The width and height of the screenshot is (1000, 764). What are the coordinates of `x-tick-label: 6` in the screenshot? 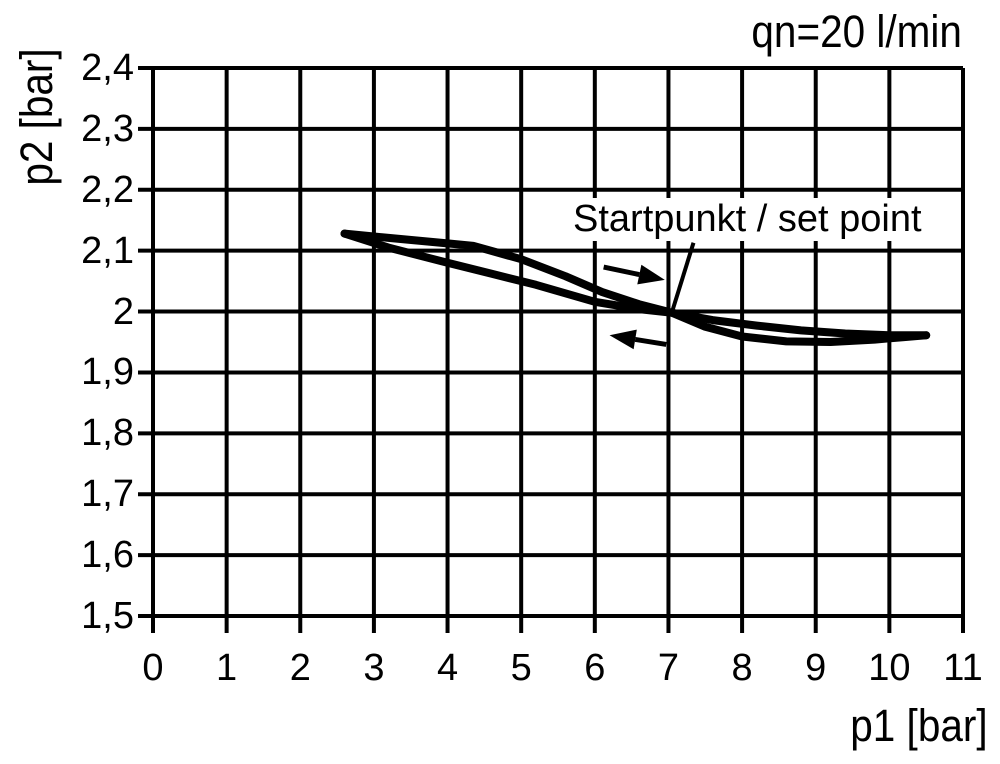 It's located at (595, 668).